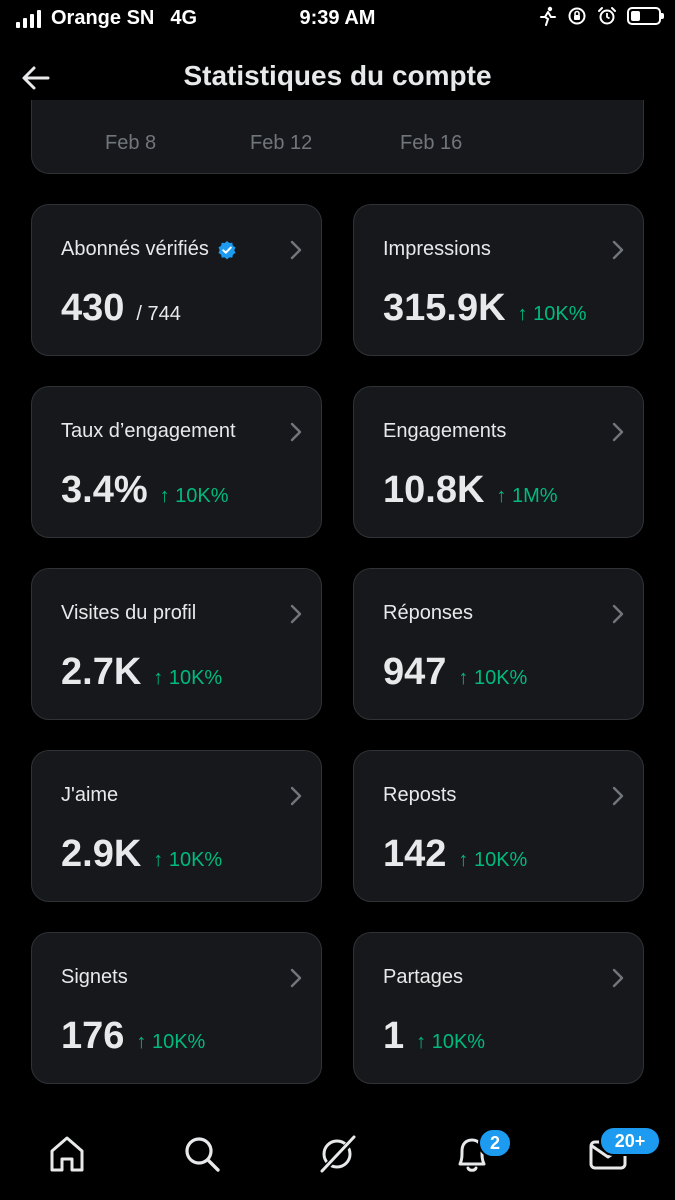  What do you see at coordinates (472, 1154) in the screenshot?
I see `notifications-icon` at bounding box center [472, 1154].